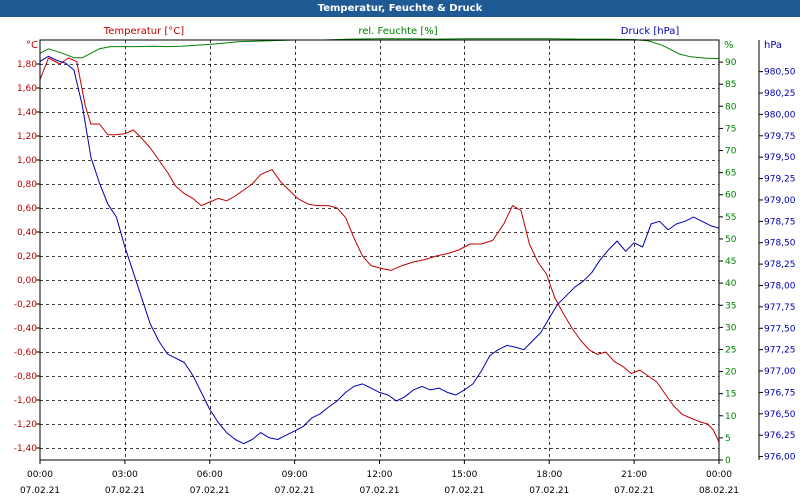 Image resolution: width=800 pixels, height=500 pixels. Describe the element at coordinates (26, 305) in the screenshot. I see `temperature-tick-label: -0,20` at that location.